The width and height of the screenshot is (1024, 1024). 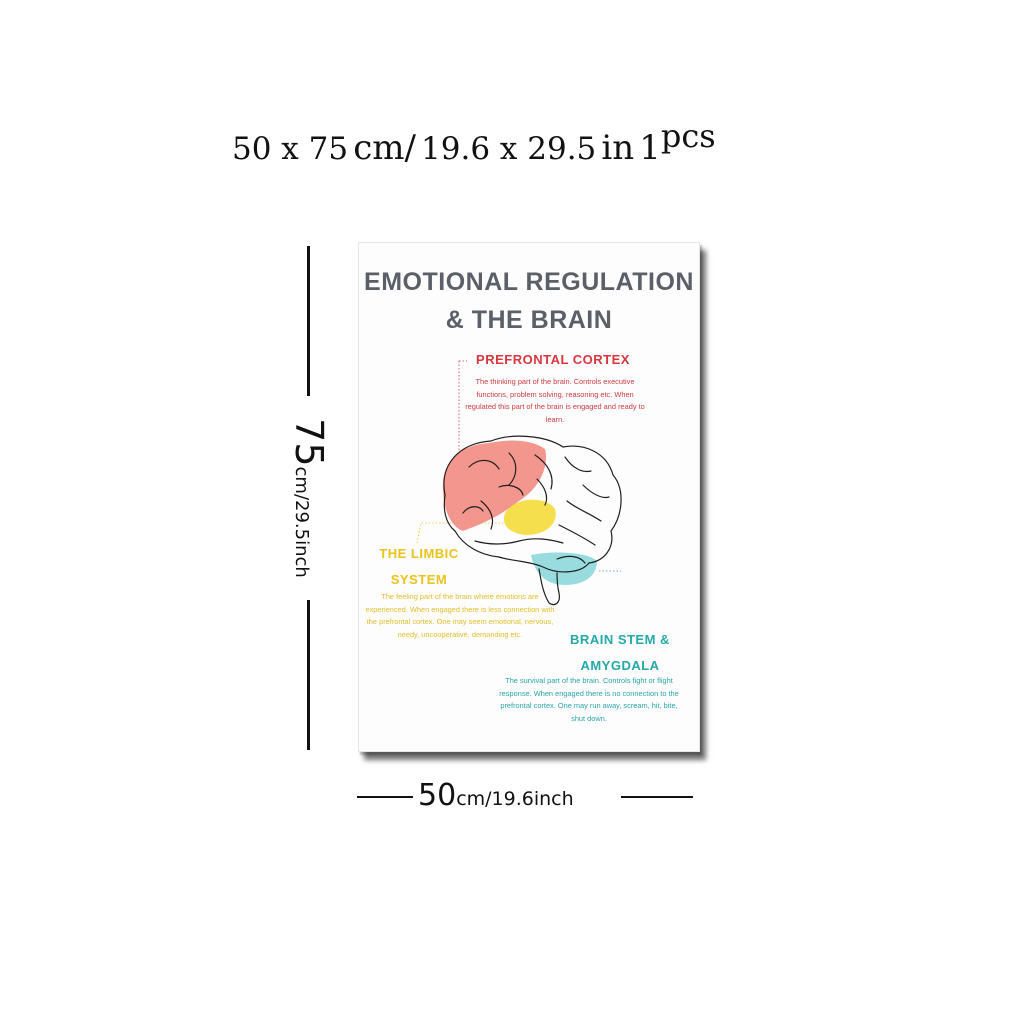 I want to click on prefrontal-leader-line, so click(x=462, y=406).